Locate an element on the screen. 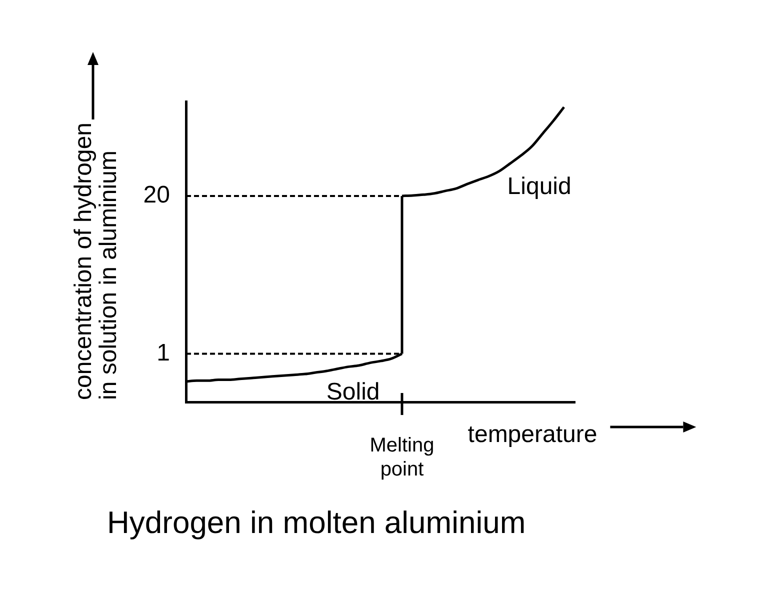 The image size is (759, 610). text: Hydrogen in molten aluminium is located at coordinates (316, 522).